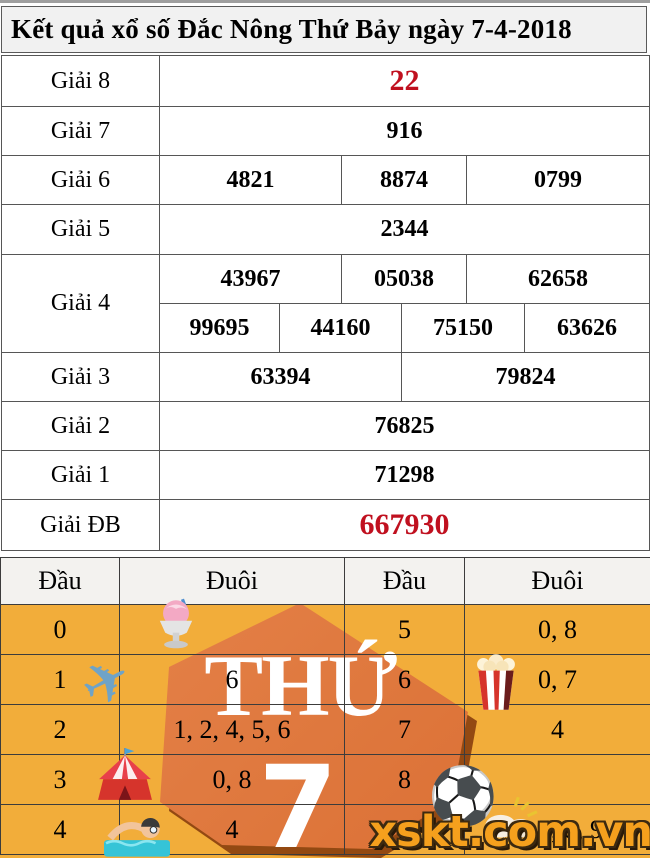 The image size is (650, 858). I want to click on table-row: Giải 8 22, so click(325, 81).